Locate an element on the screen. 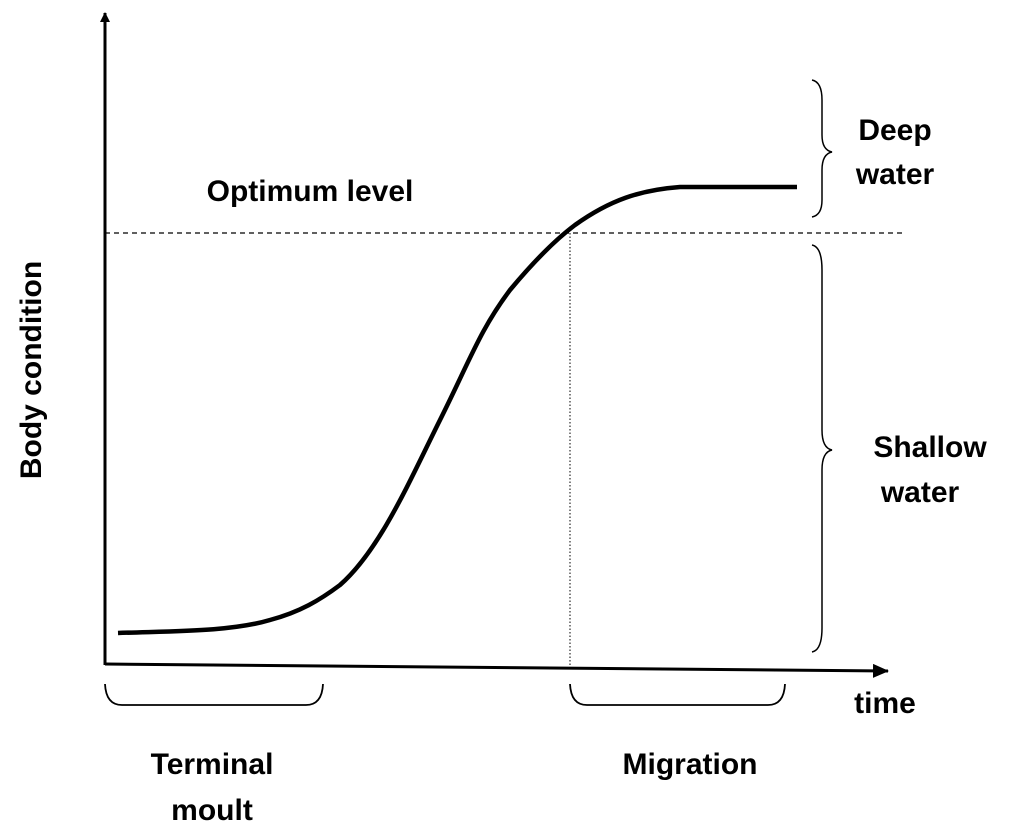 The image size is (1009, 830). y-axis-label: Body condition is located at coordinates (31, 370).